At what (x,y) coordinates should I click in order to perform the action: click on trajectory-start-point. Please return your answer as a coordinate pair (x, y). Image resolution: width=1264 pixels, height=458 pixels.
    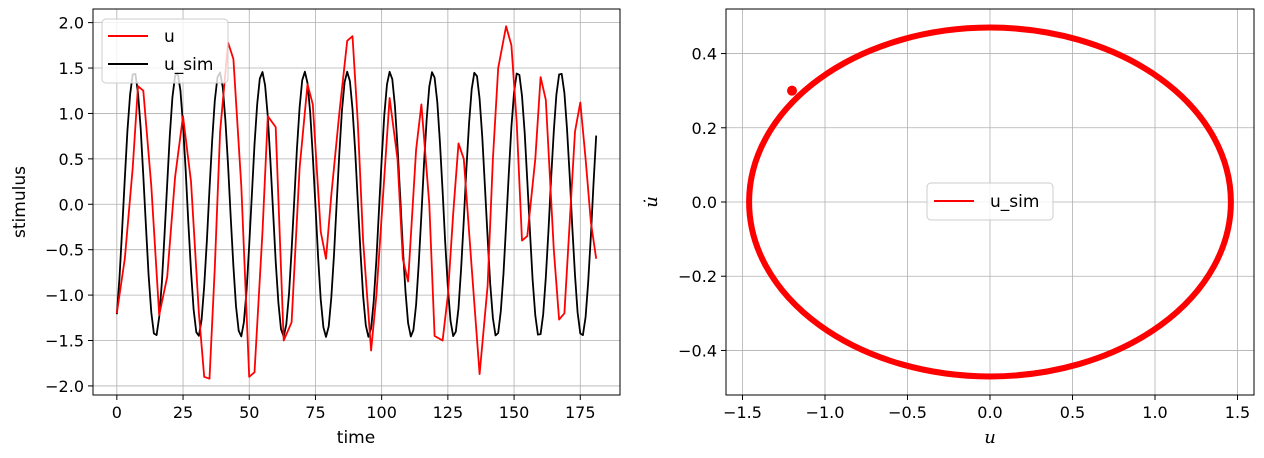
    Looking at the image, I should click on (792, 90).